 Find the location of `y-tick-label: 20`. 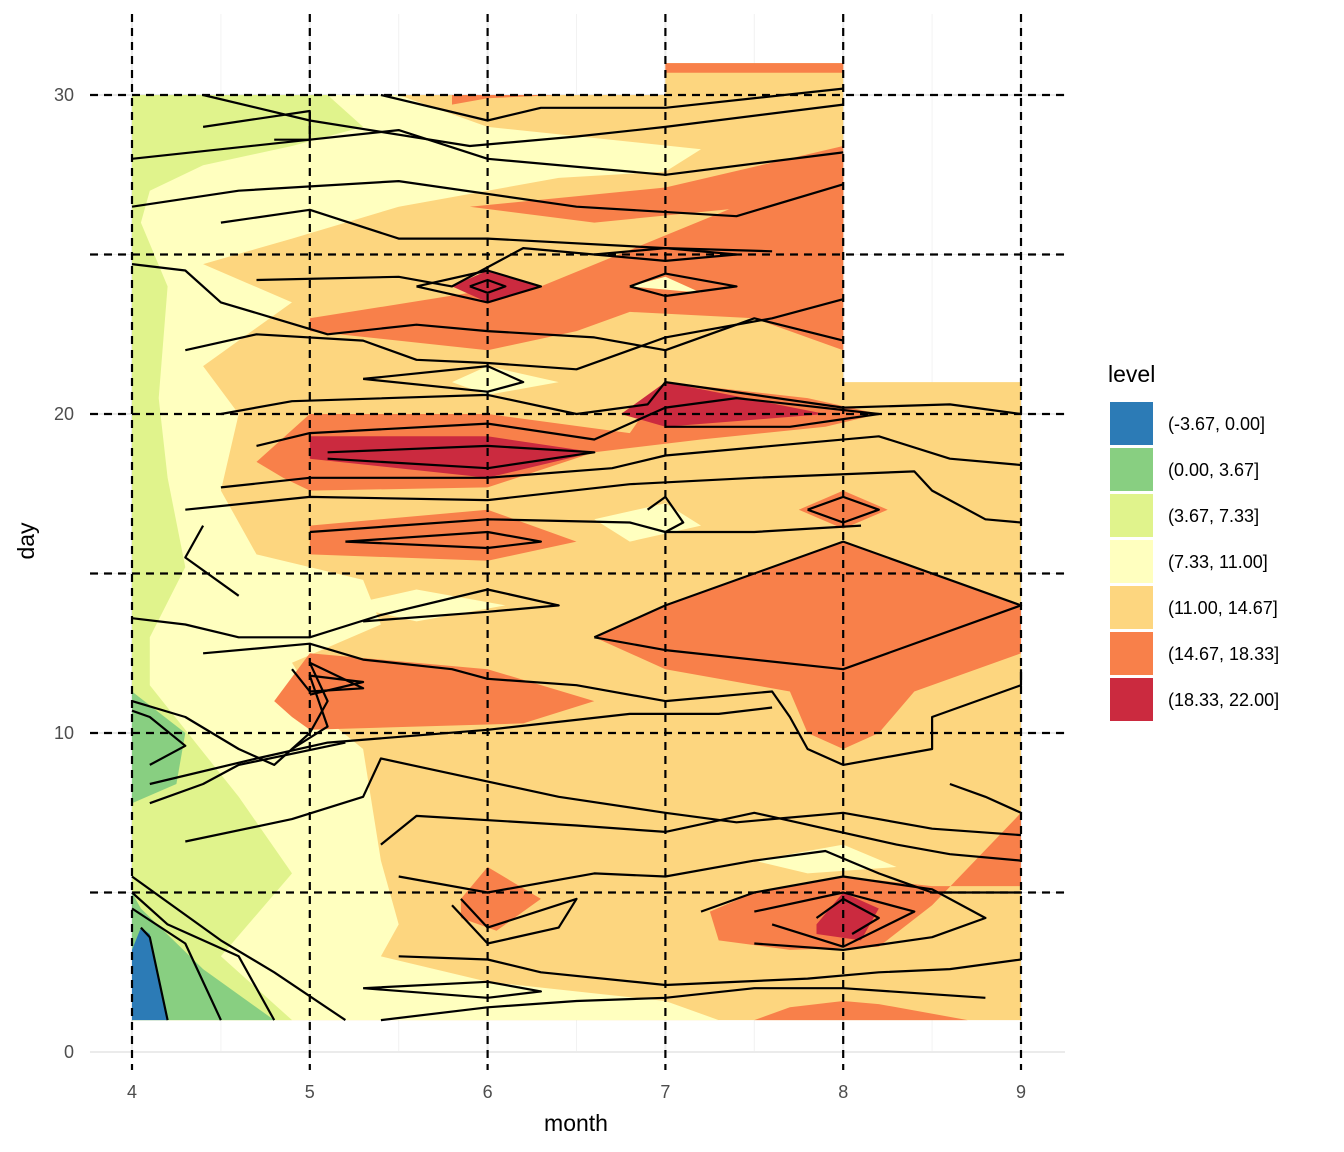

y-tick-label: 20 is located at coordinates (64, 414).